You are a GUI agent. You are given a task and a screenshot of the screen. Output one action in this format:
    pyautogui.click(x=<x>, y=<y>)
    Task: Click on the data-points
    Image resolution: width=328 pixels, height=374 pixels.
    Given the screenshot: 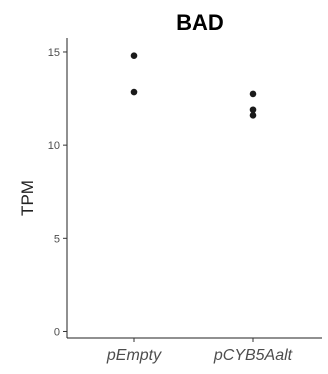 What is the action you would take?
    pyautogui.click(x=193, y=85)
    